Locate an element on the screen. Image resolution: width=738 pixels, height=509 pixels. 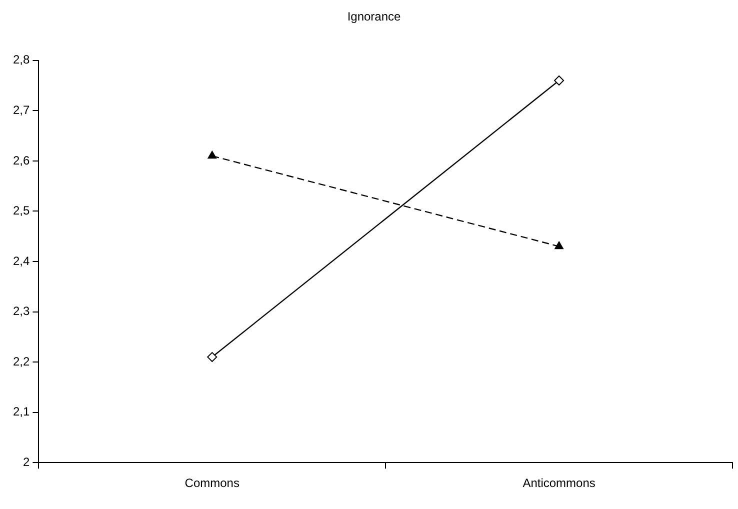
y-tick-label: 2 is located at coordinates (26, 461).